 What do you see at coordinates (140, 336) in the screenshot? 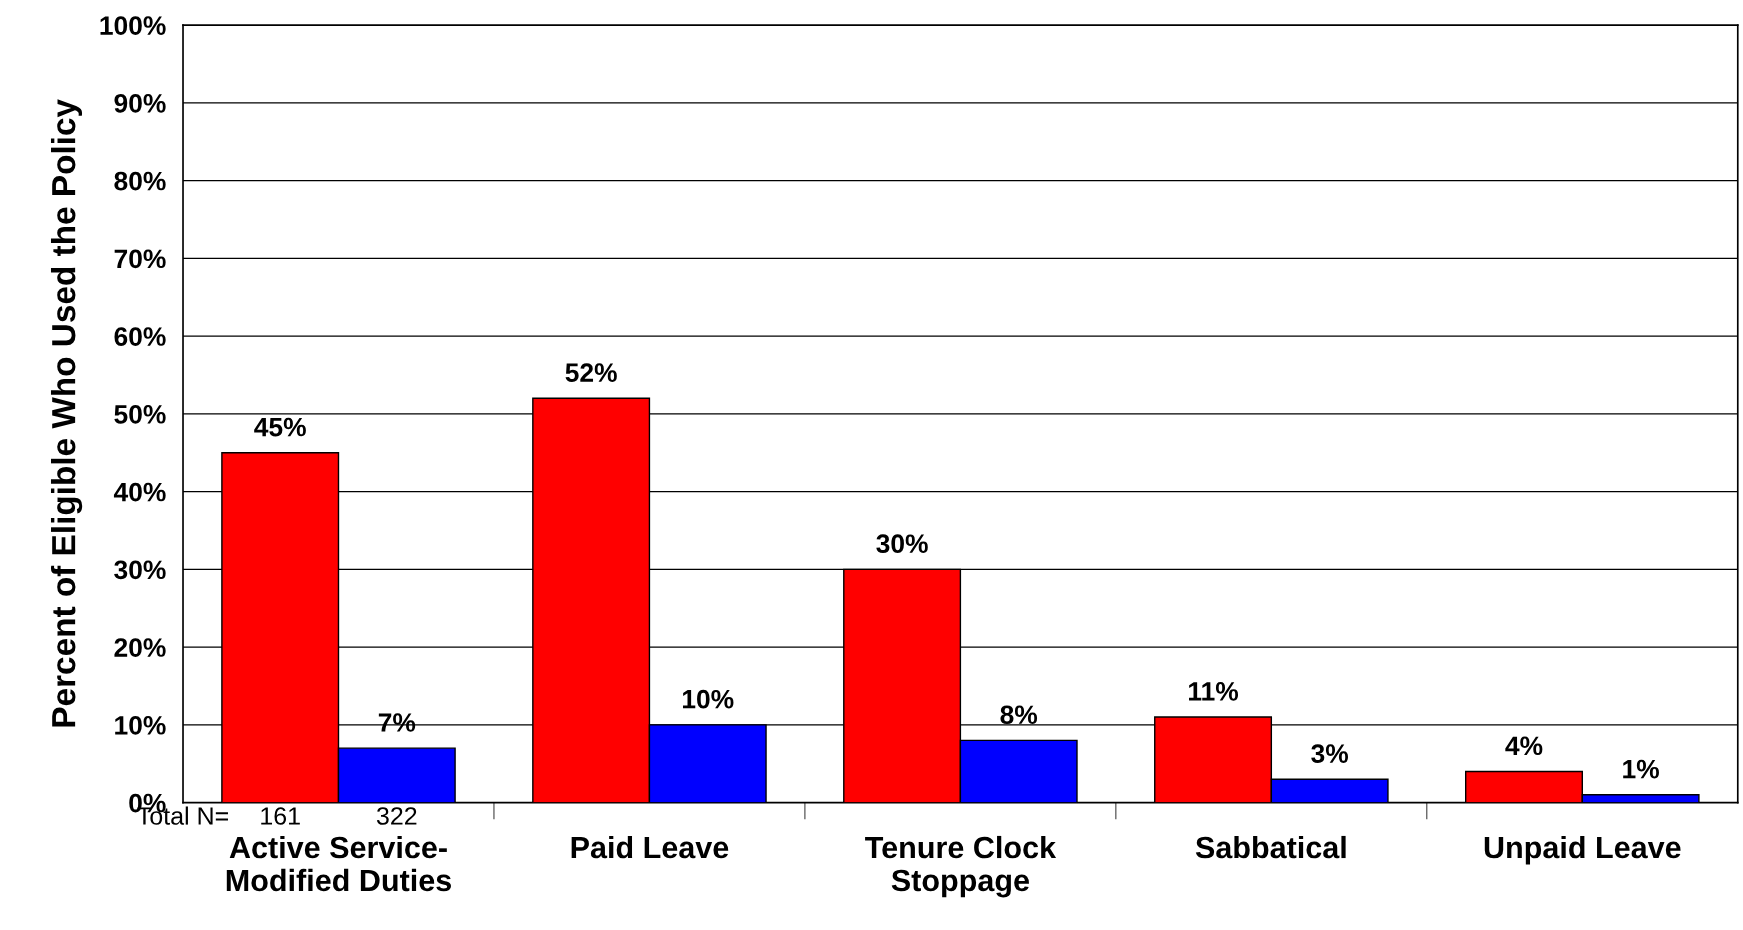
I see `y-tick-label: 60%` at bounding box center [140, 336].